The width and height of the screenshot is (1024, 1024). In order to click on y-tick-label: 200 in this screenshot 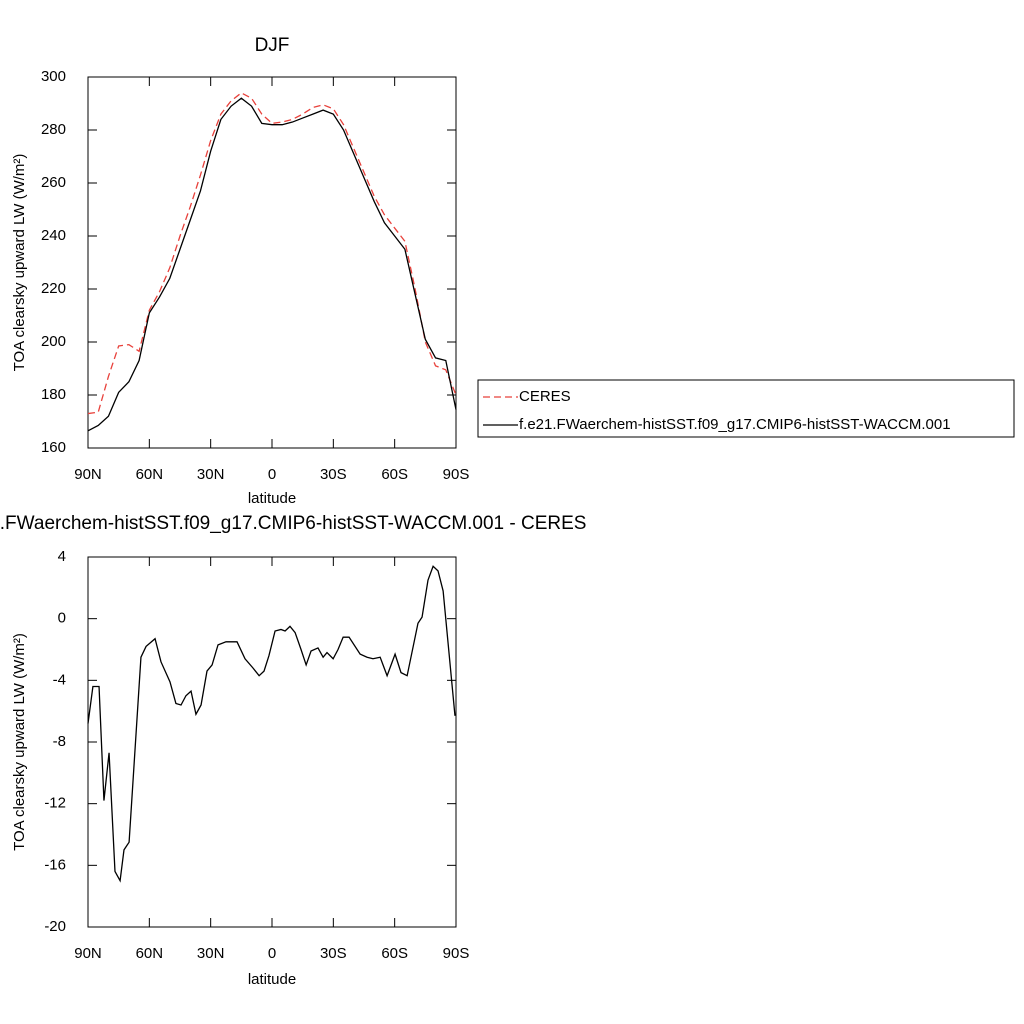, I will do `click(53, 341)`.